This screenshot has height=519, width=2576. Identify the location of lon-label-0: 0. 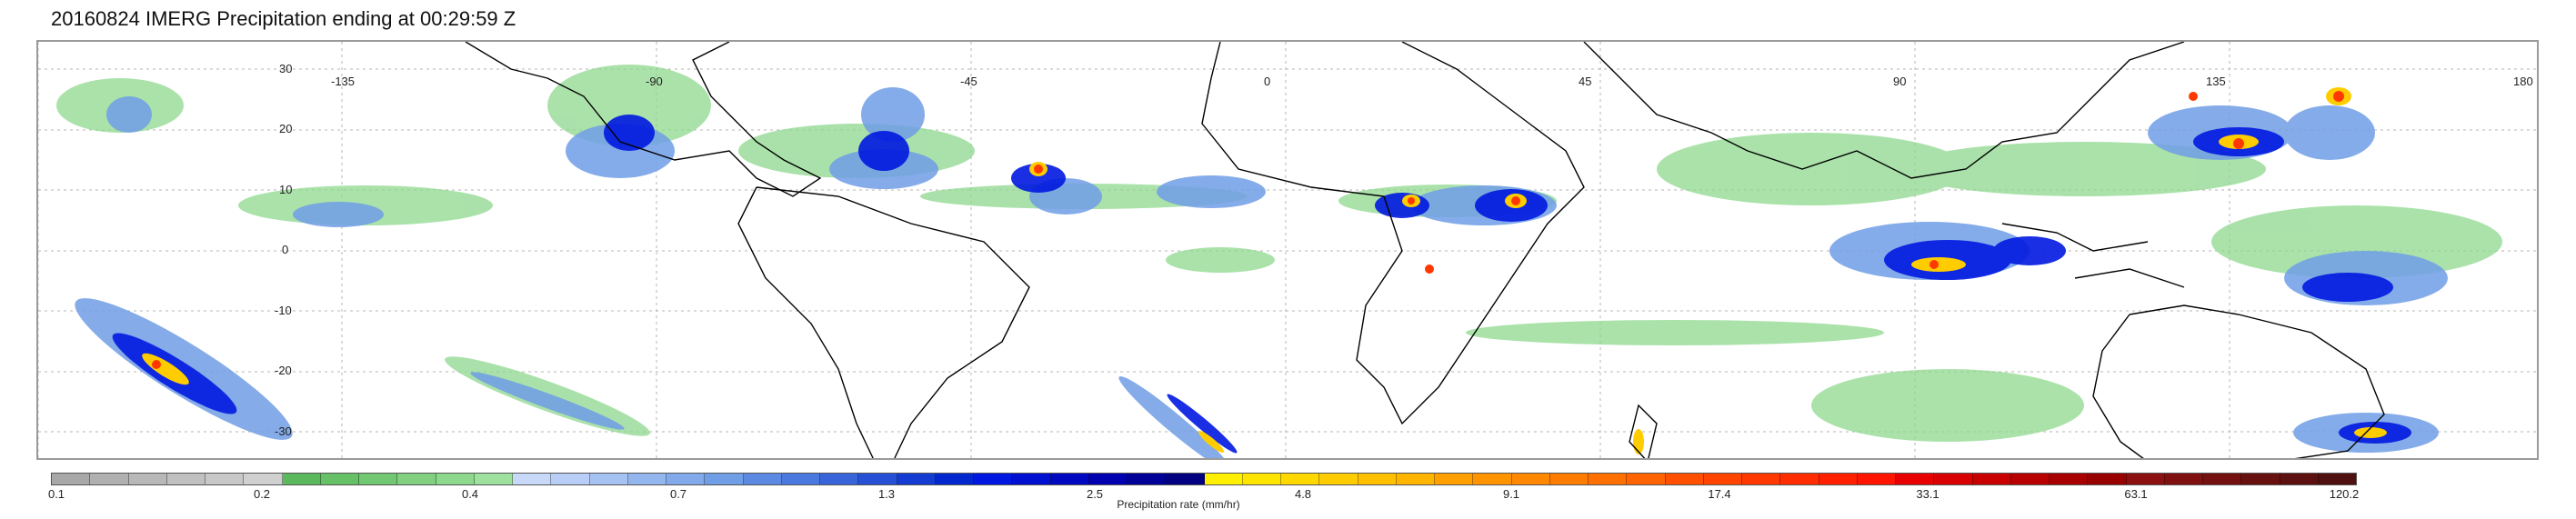
(1267, 81).